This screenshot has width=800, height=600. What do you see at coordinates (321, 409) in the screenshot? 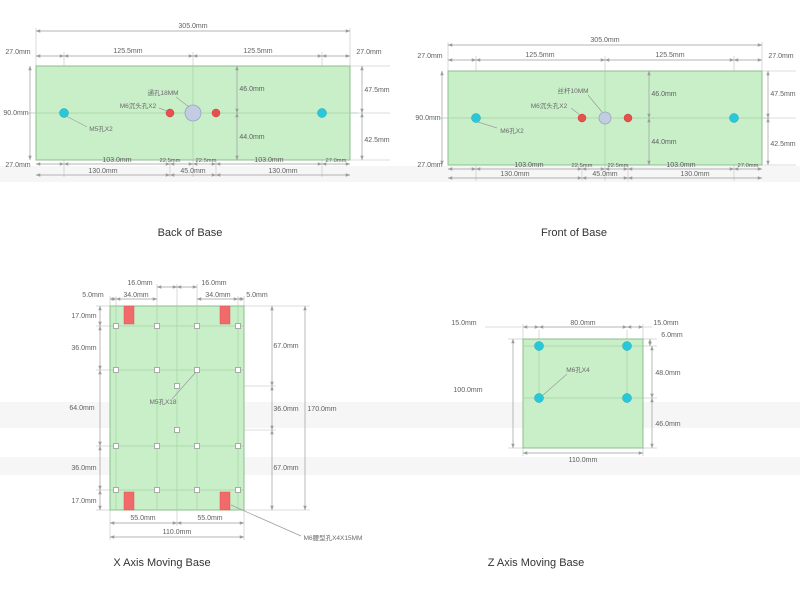
I see `dim-label: 170.0mm` at bounding box center [321, 409].